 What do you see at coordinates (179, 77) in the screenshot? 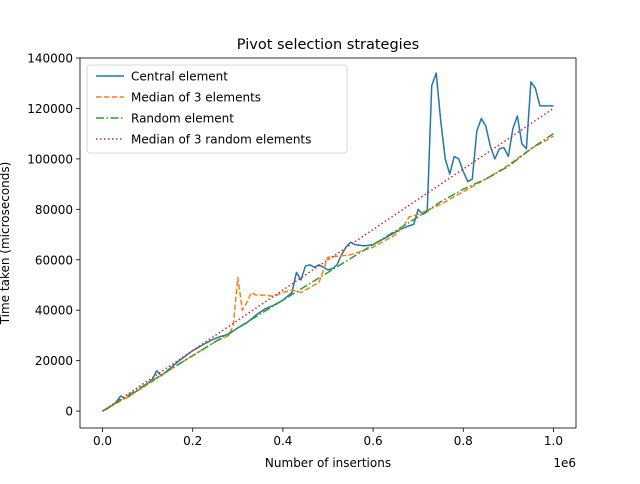
I see `legend-label: Central element` at bounding box center [179, 77].